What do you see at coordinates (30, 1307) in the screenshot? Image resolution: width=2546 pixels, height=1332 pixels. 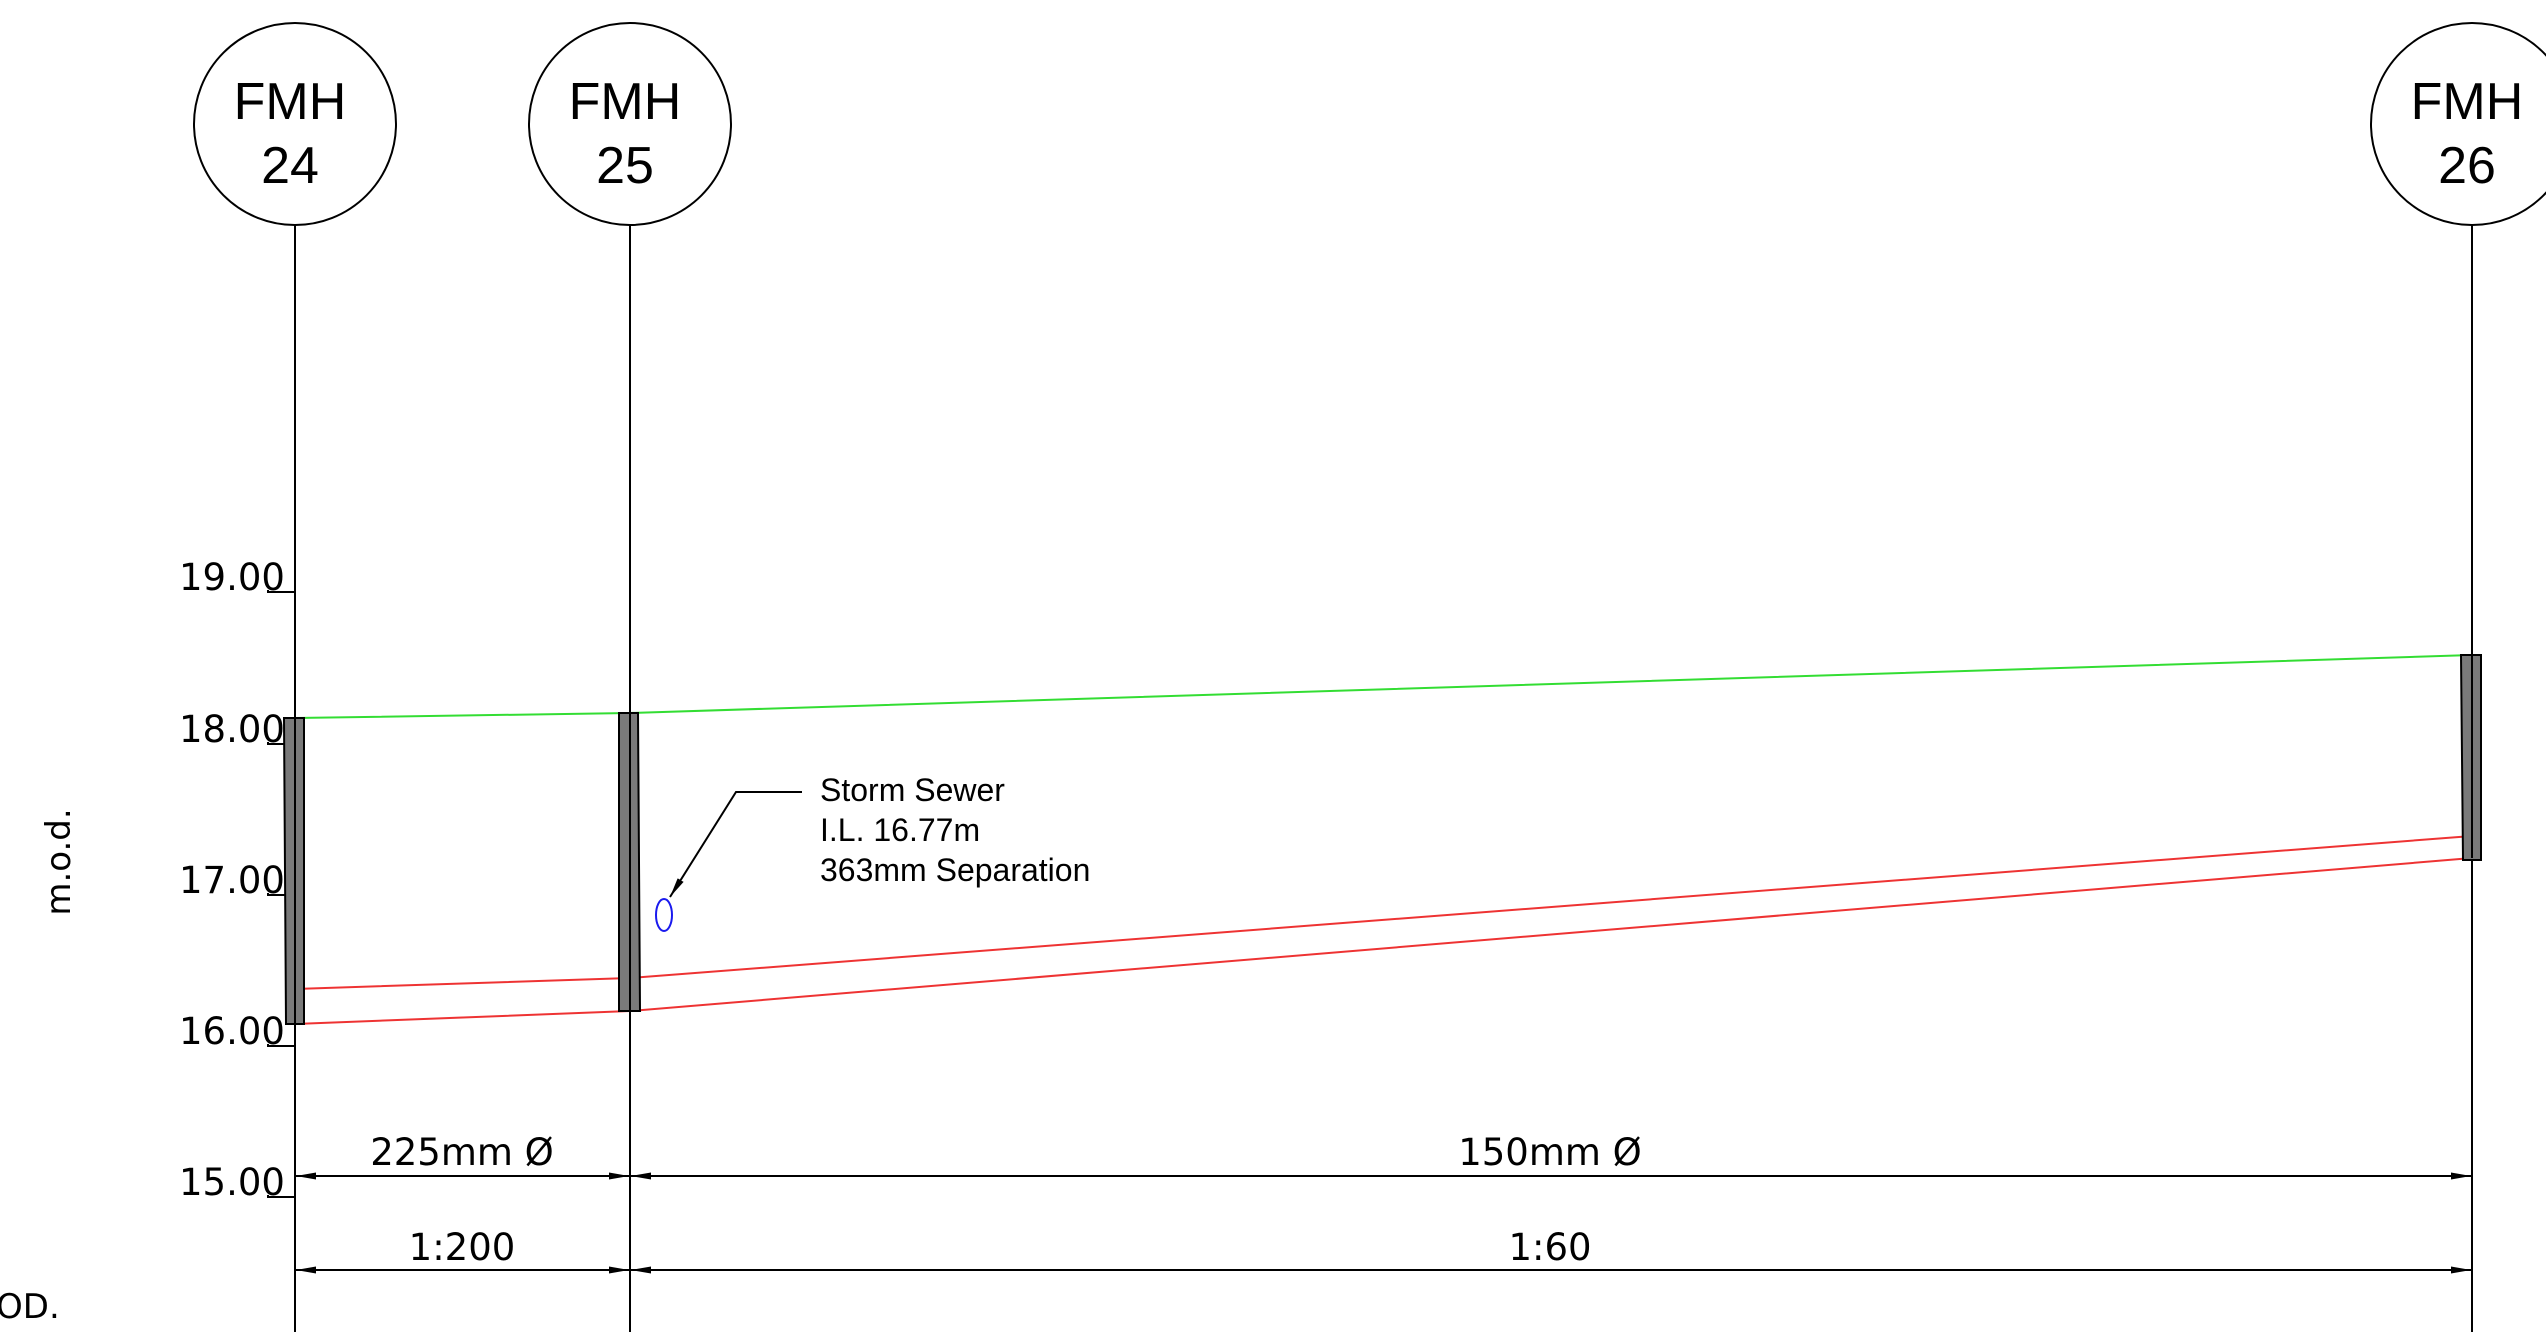 I see `datum-text-fragment: OD.` at bounding box center [30, 1307].